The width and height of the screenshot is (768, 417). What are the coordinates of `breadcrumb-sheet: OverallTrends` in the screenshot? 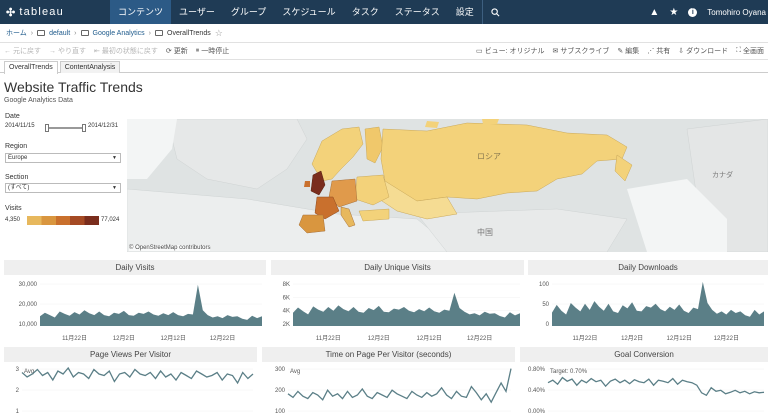 It's located at (189, 33).